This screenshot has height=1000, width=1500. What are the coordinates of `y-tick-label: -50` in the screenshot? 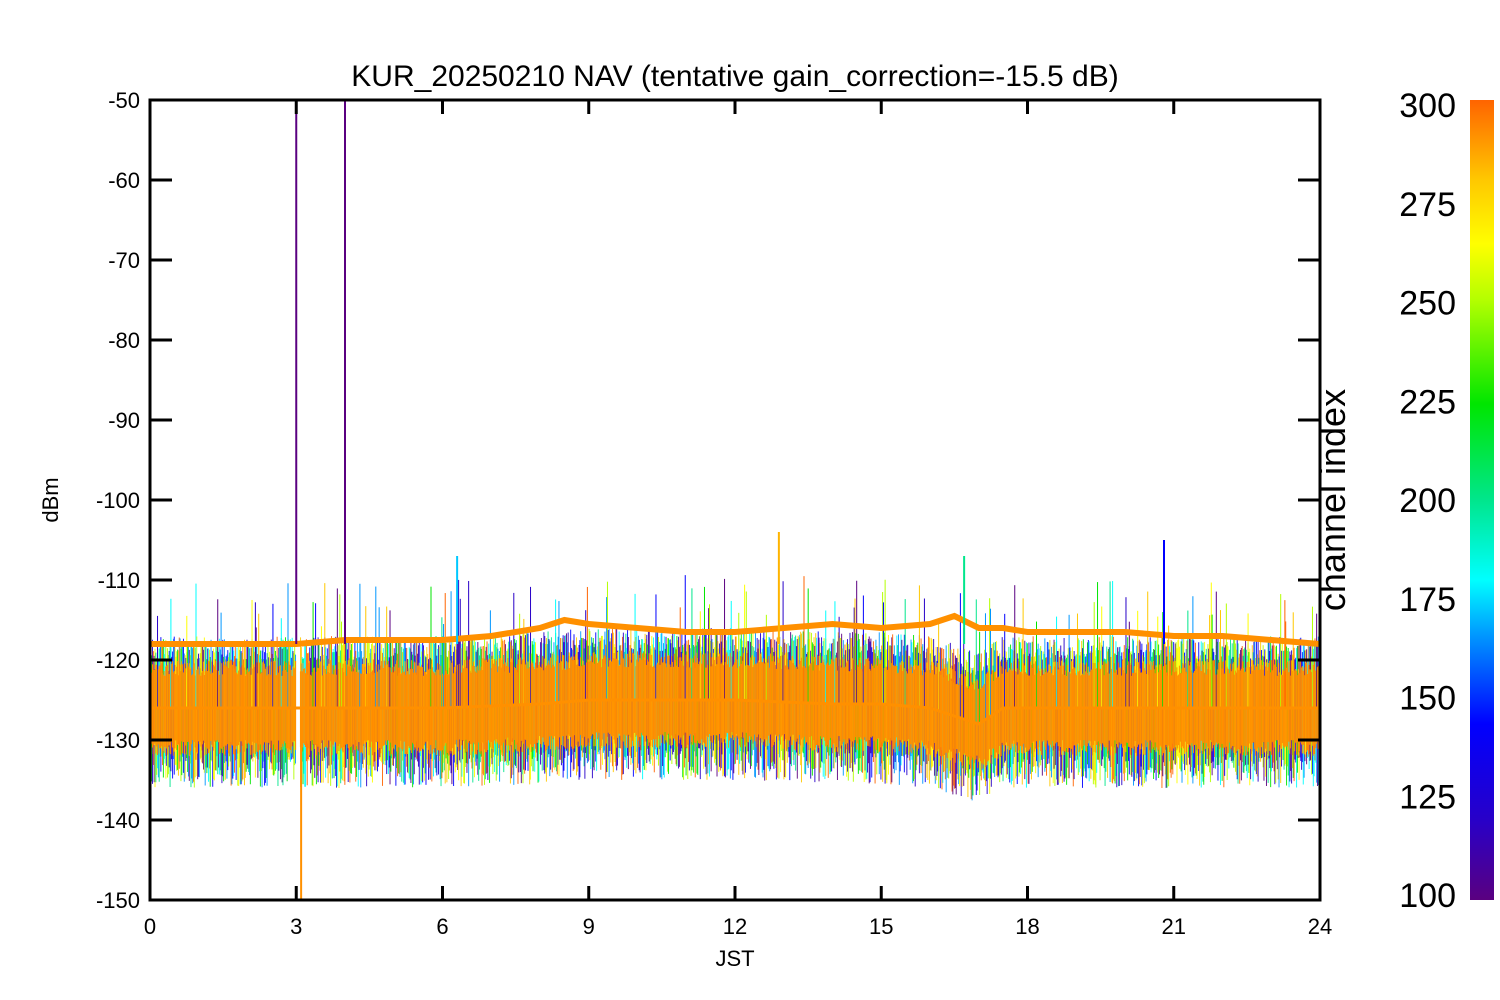 It's located at (124, 100).